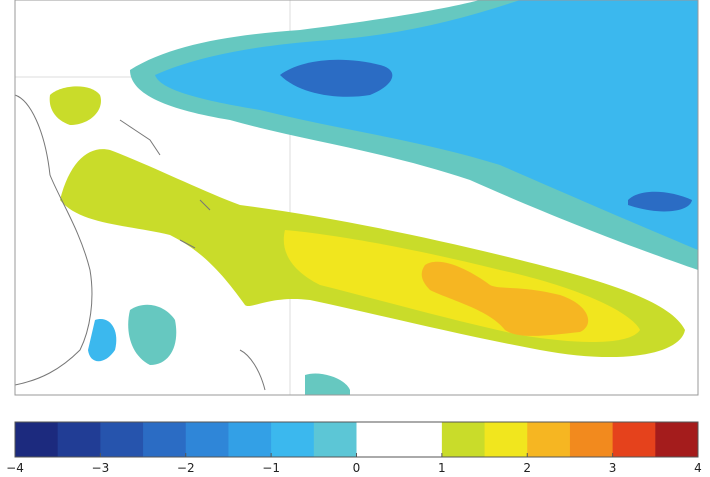 This screenshot has height=477, width=710. I want to click on colorbar-tick-label: 2, so click(527, 467).